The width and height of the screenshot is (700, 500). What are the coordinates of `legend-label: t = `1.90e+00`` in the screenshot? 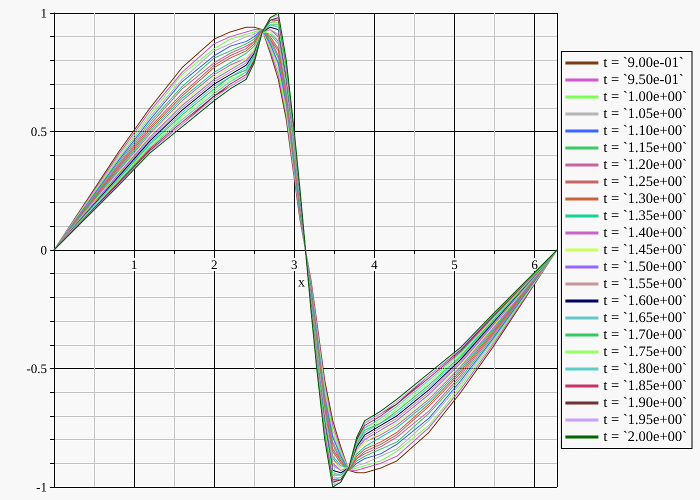 It's located at (645, 403).